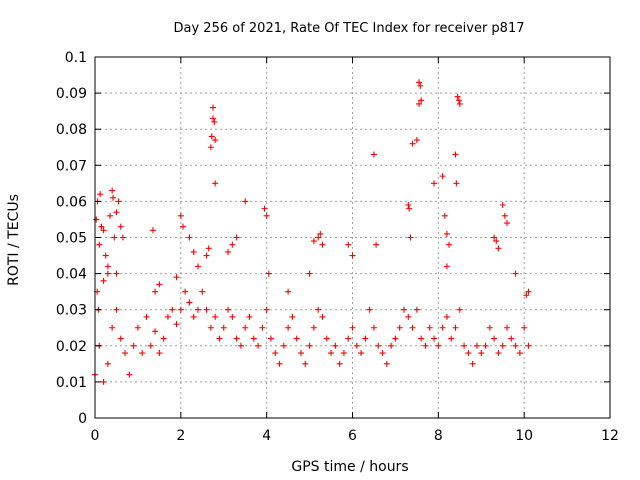 This screenshot has height=480, width=640. Describe the element at coordinates (71, 275) in the screenshot. I see `y-tick-label: 0.04` at that location.